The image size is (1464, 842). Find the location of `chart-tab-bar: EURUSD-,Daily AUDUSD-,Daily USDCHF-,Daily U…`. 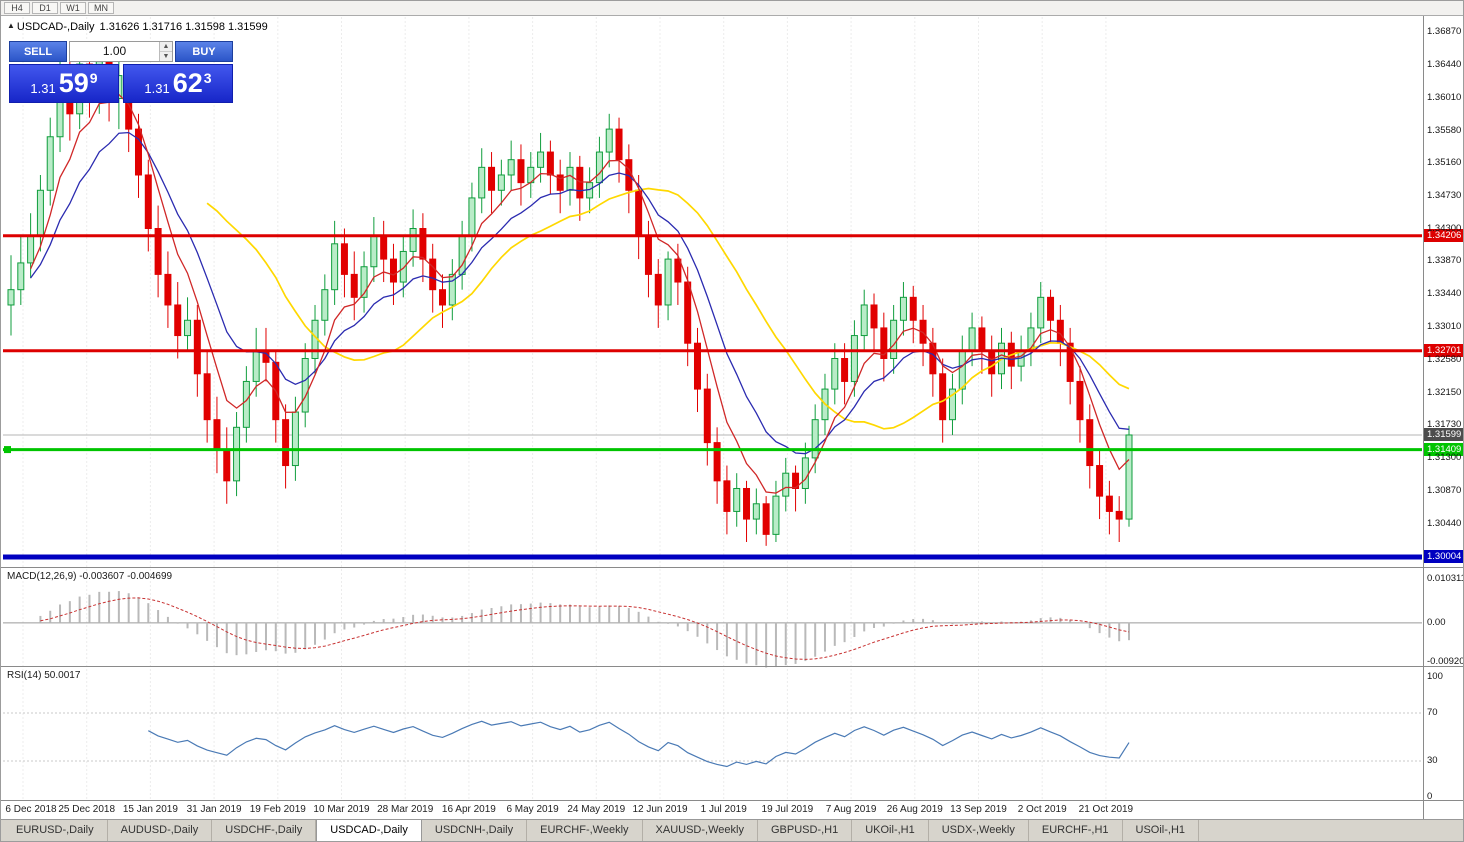

chart-tab-bar: EURUSD-,Daily AUDUSD-,Daily USDCHF-,Daily U… is located at coordinates (732, 830).